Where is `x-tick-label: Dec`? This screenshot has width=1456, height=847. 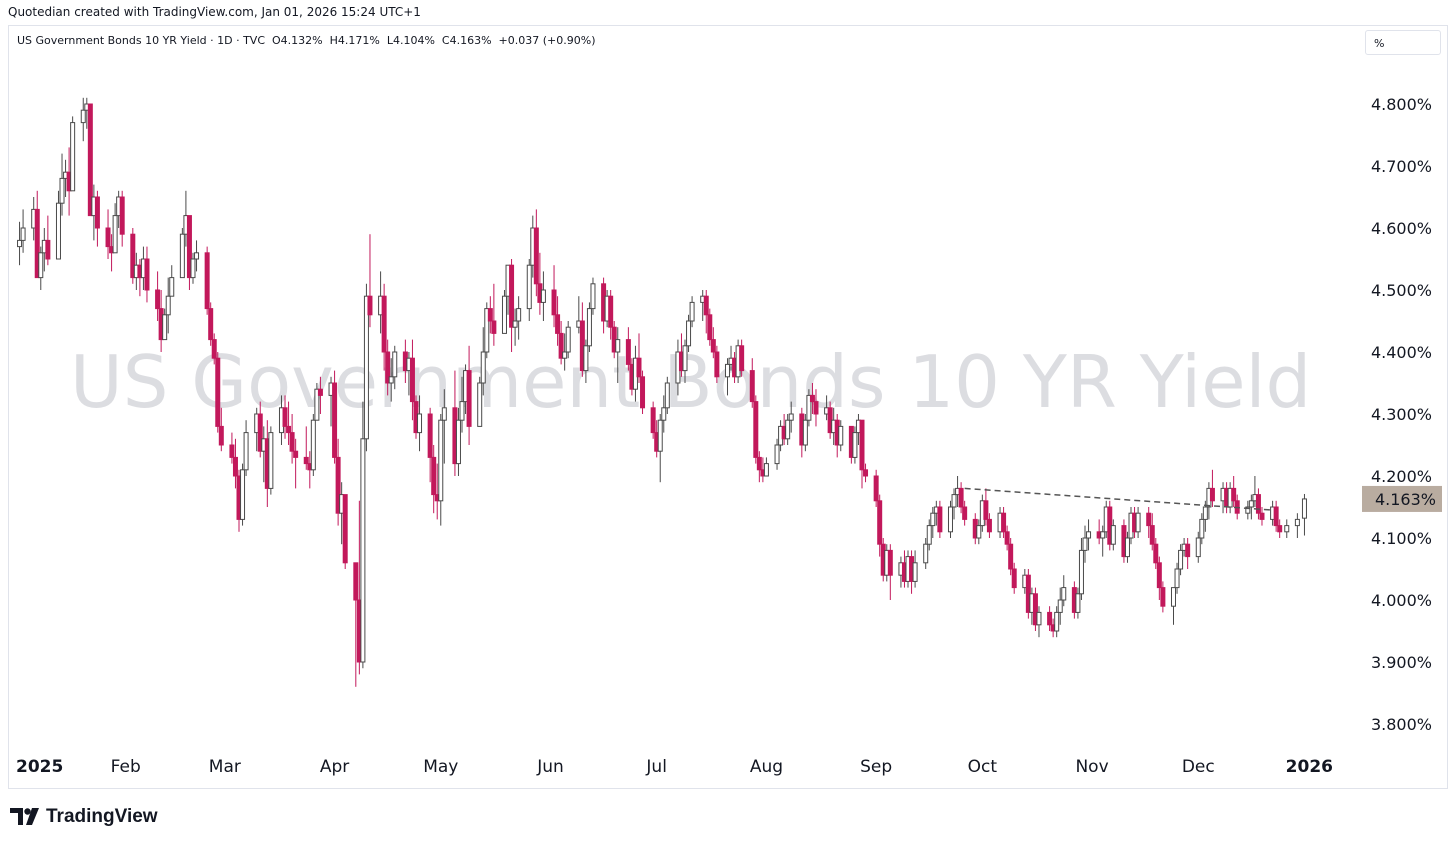 x-tick-label: Dec is located at coordinates (1198, 767).